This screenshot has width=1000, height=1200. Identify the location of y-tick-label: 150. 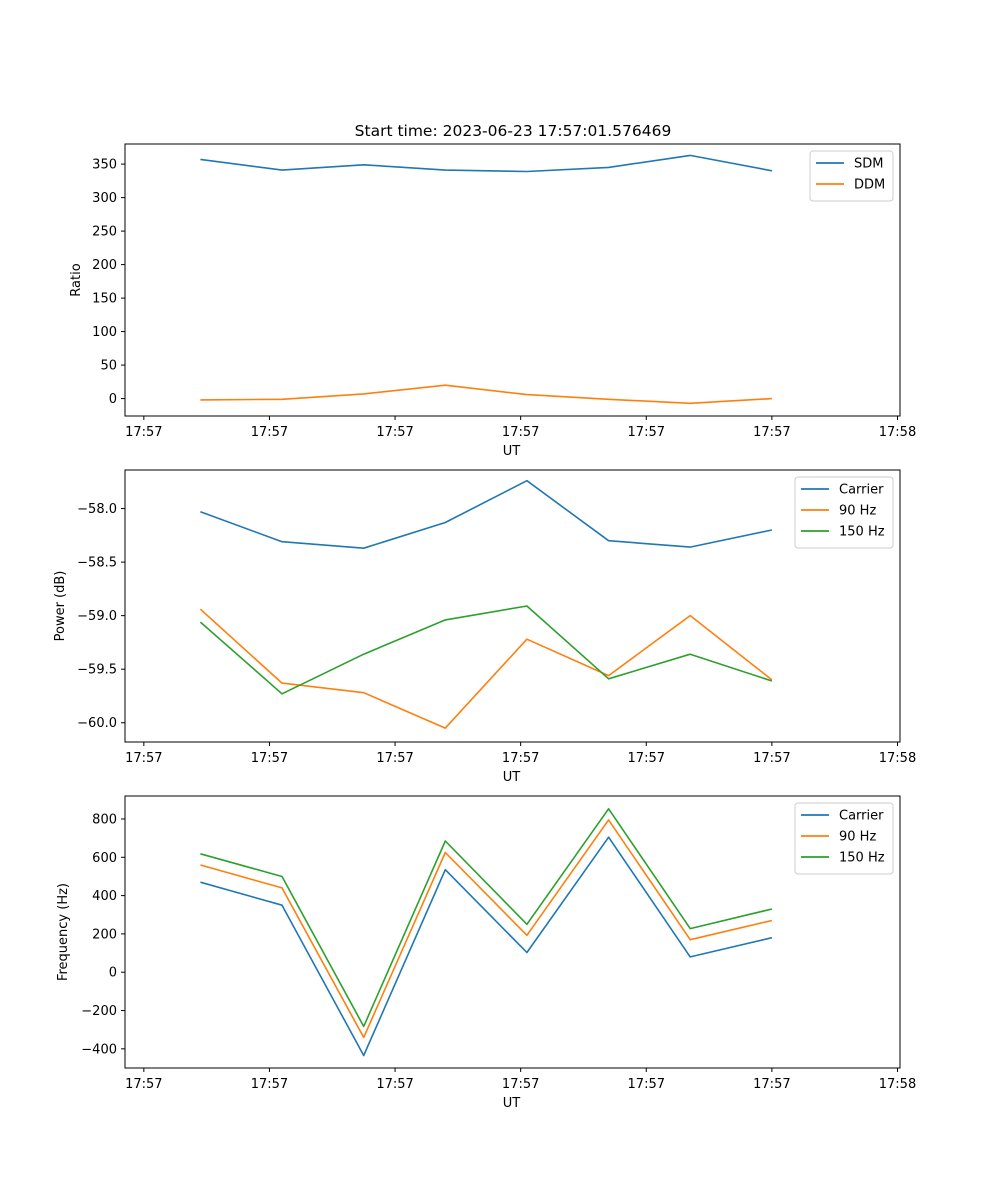
(104, 299).